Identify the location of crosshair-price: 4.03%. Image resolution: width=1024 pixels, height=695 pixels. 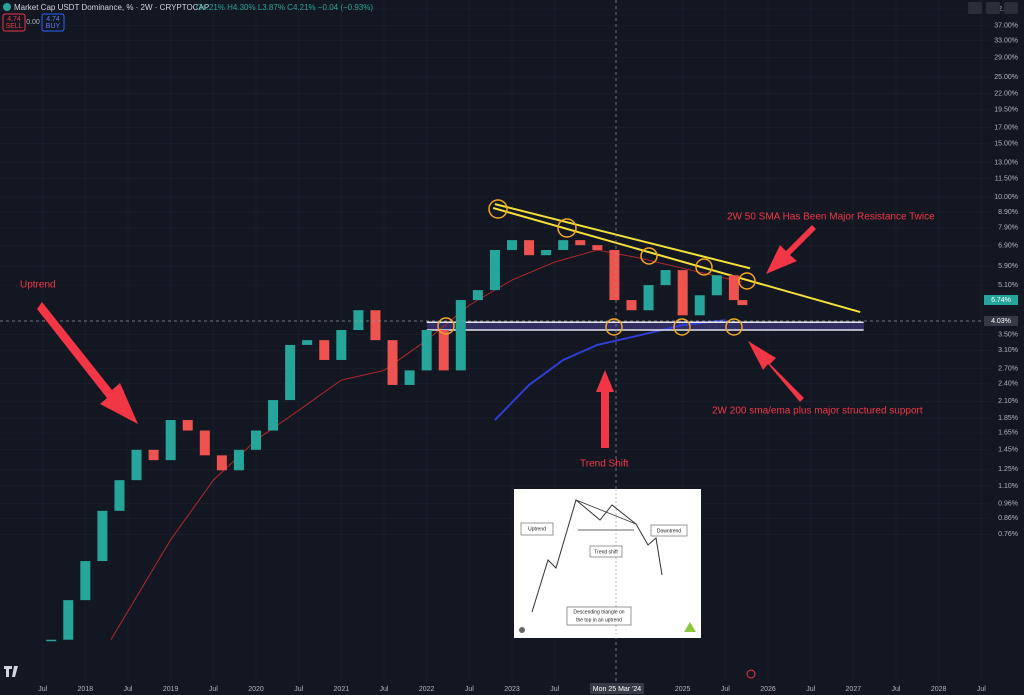
(1001, 321).